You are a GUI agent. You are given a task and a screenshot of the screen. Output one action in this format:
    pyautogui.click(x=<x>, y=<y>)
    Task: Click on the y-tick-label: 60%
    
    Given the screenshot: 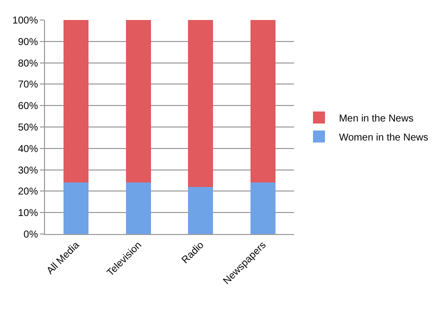 What is the action you would take?
    pyautogui.click(x=28, y=106)
    